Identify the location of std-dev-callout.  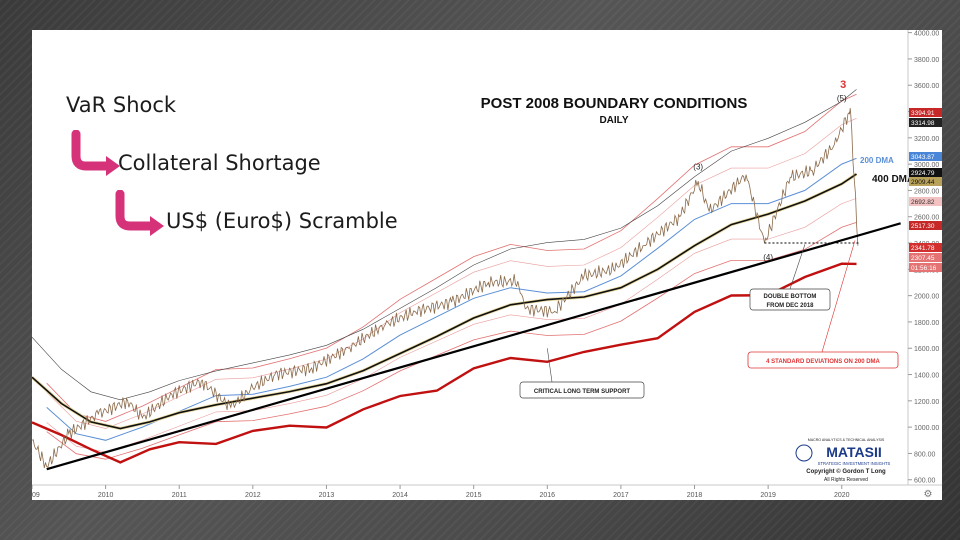
(823, 360).